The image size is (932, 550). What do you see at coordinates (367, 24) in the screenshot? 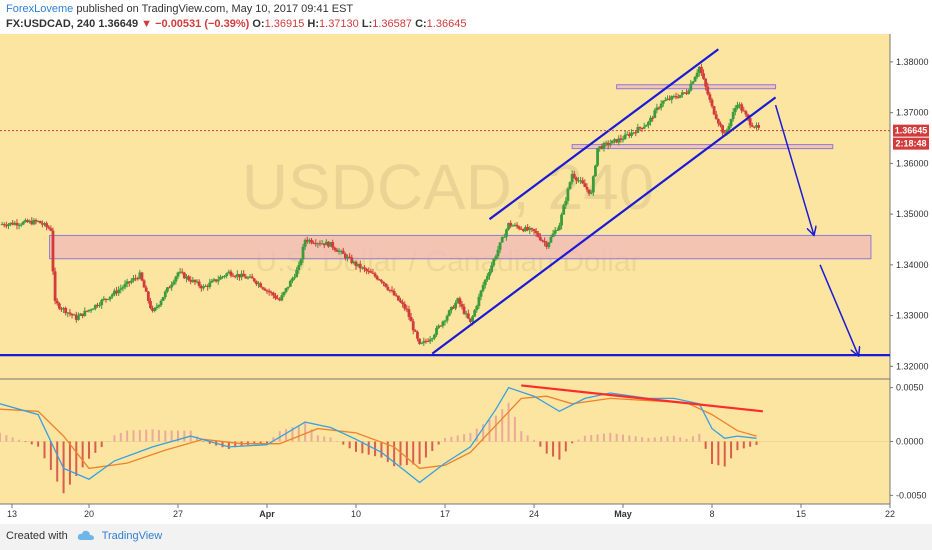
I see `low-label: L:` at bounding box center [367, 24].